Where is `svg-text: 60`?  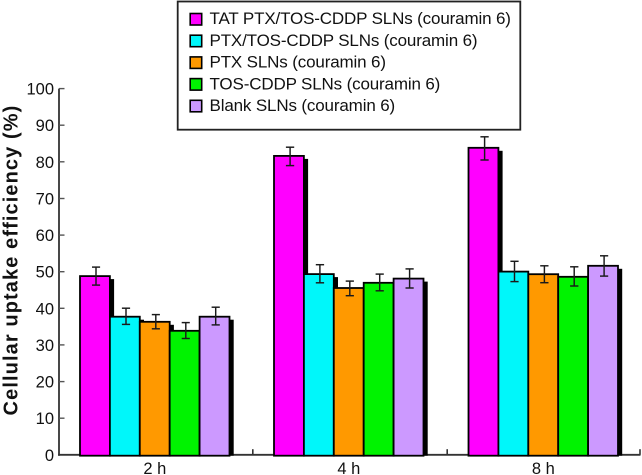 svg-text: 60 is located at coordinates (45, 236).